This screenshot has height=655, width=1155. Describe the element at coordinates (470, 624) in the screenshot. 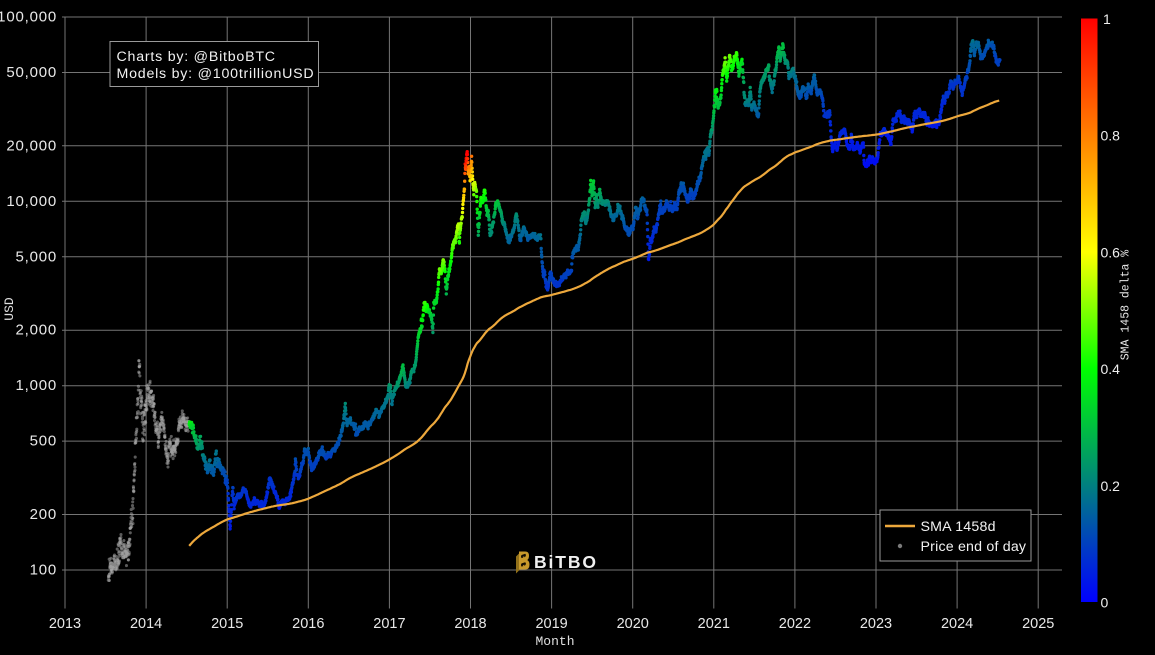

I see `svg-text: 2018` at that location.